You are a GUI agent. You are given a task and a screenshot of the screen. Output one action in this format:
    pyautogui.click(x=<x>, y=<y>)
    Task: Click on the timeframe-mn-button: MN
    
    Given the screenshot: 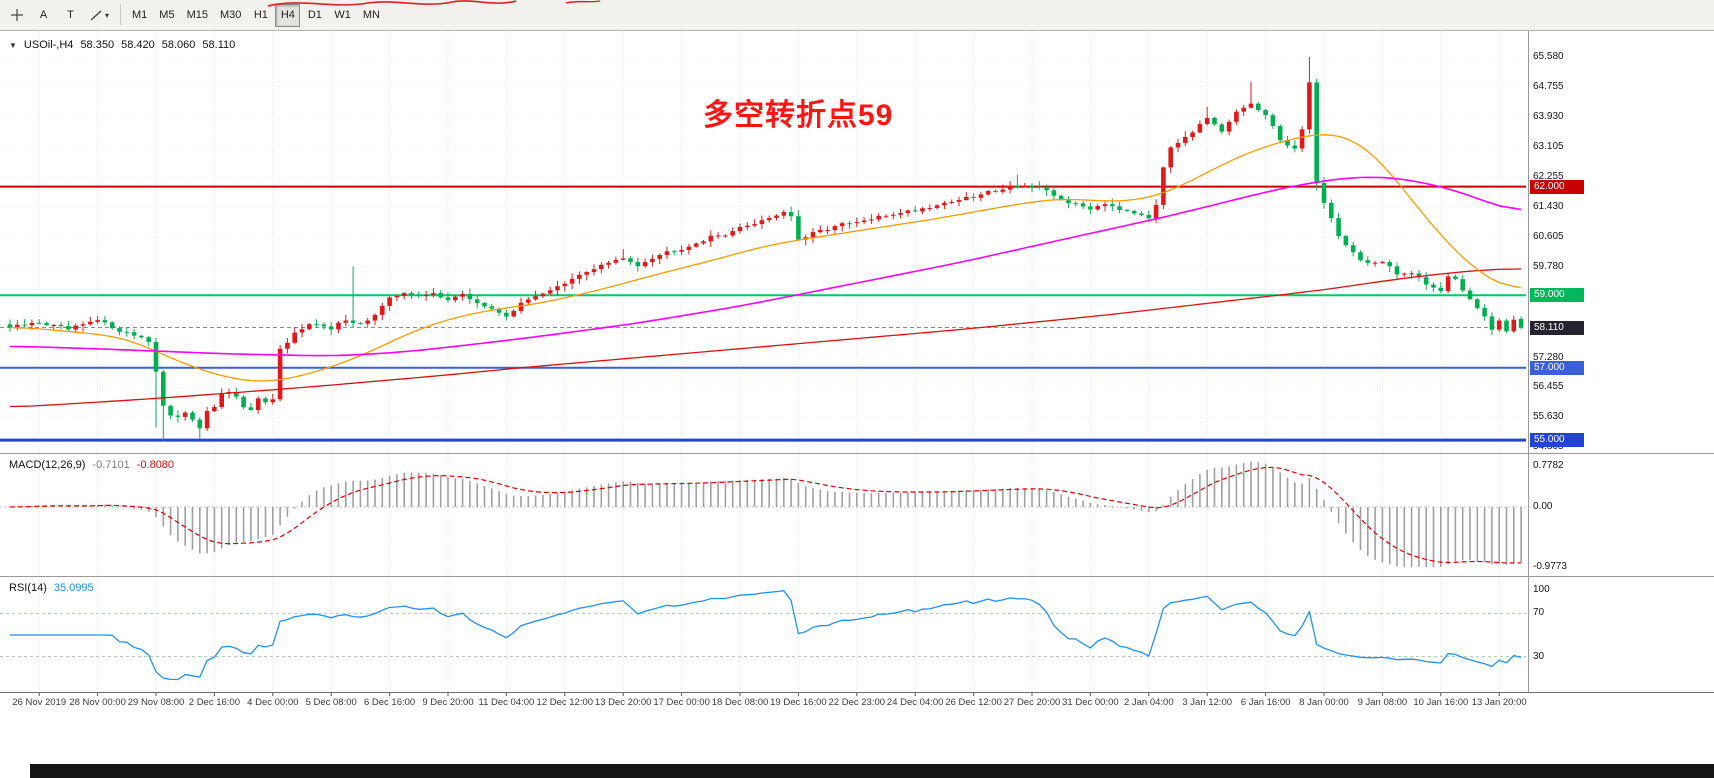 What is the action you would take?
    pyautogui.click(x=371, y=15)
    